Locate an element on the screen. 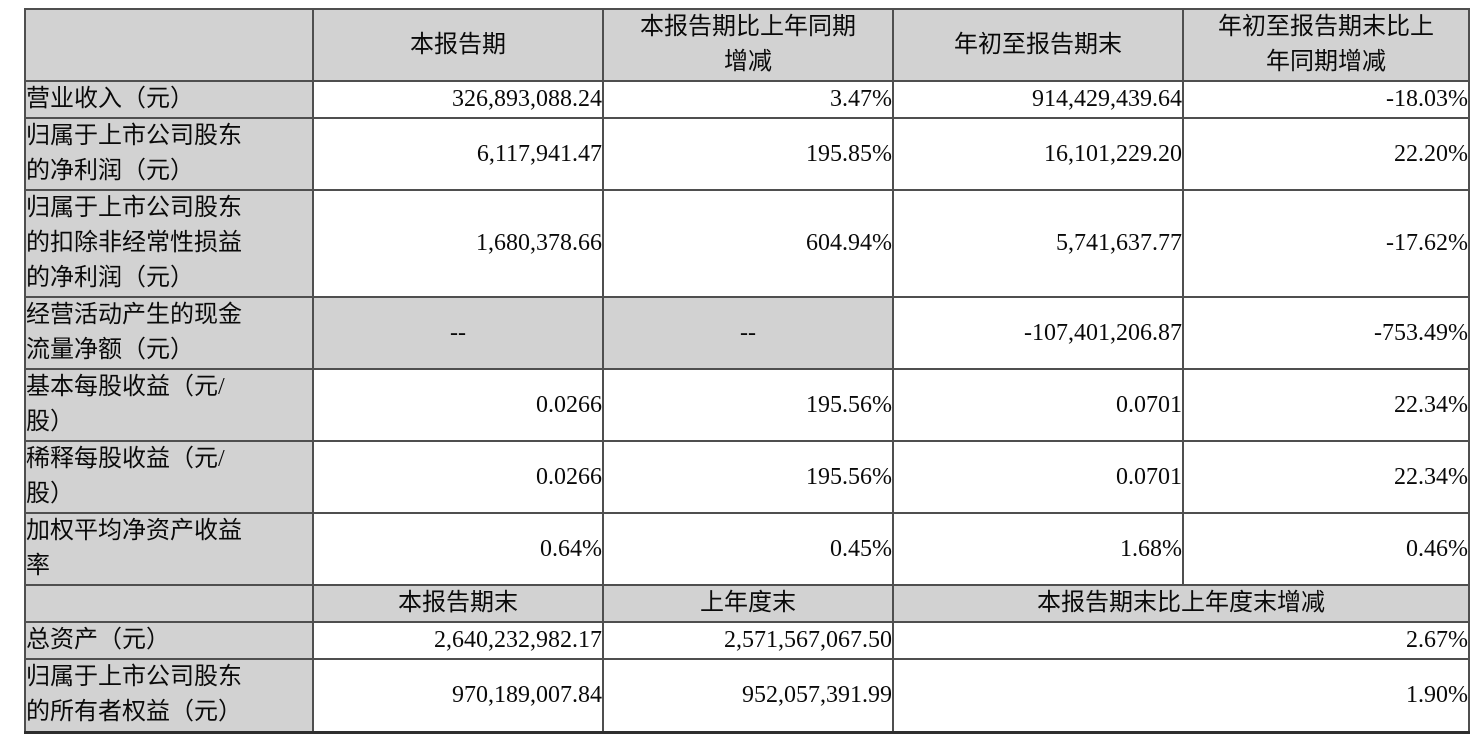 This screenshot has height=741, width=1479. value-period-end: 970,189,007.84 is located at coordinates (458, 695).